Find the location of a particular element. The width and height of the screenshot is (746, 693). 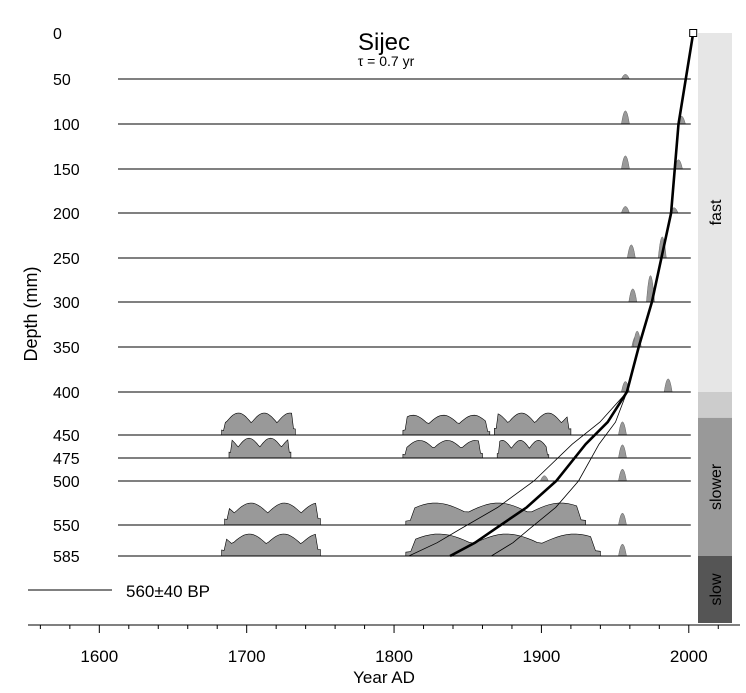

growth-segment-slow is located at coordinates (715, 589).